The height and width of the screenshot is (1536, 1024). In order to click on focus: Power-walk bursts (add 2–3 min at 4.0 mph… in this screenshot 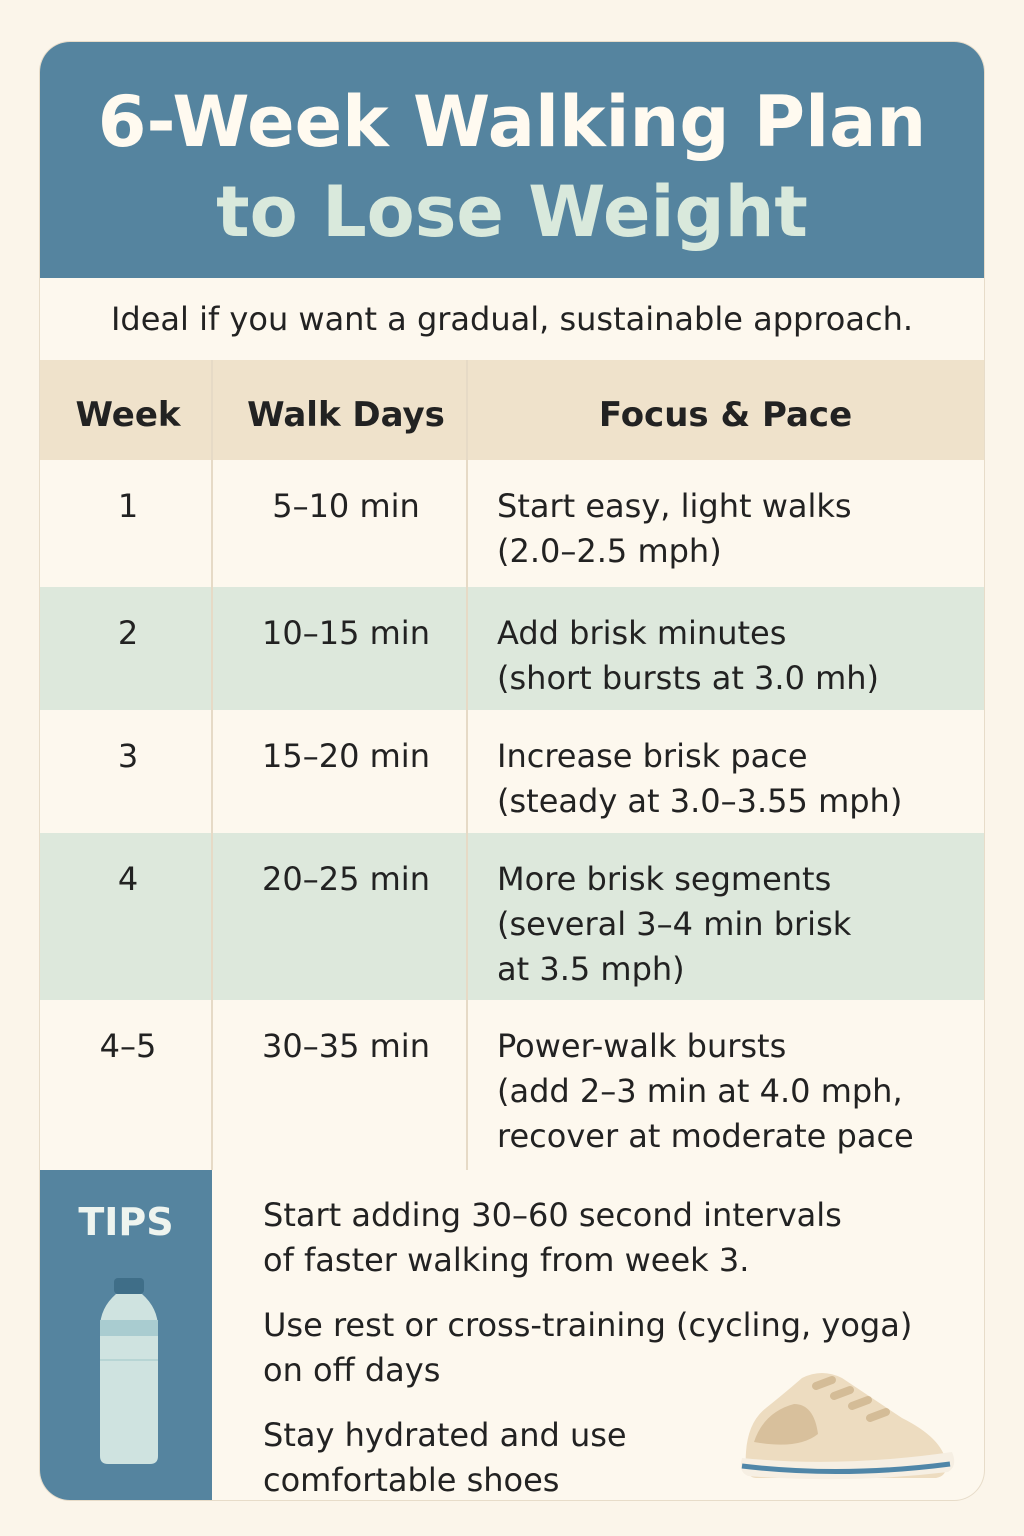, I will do `click(732, 1091)`.